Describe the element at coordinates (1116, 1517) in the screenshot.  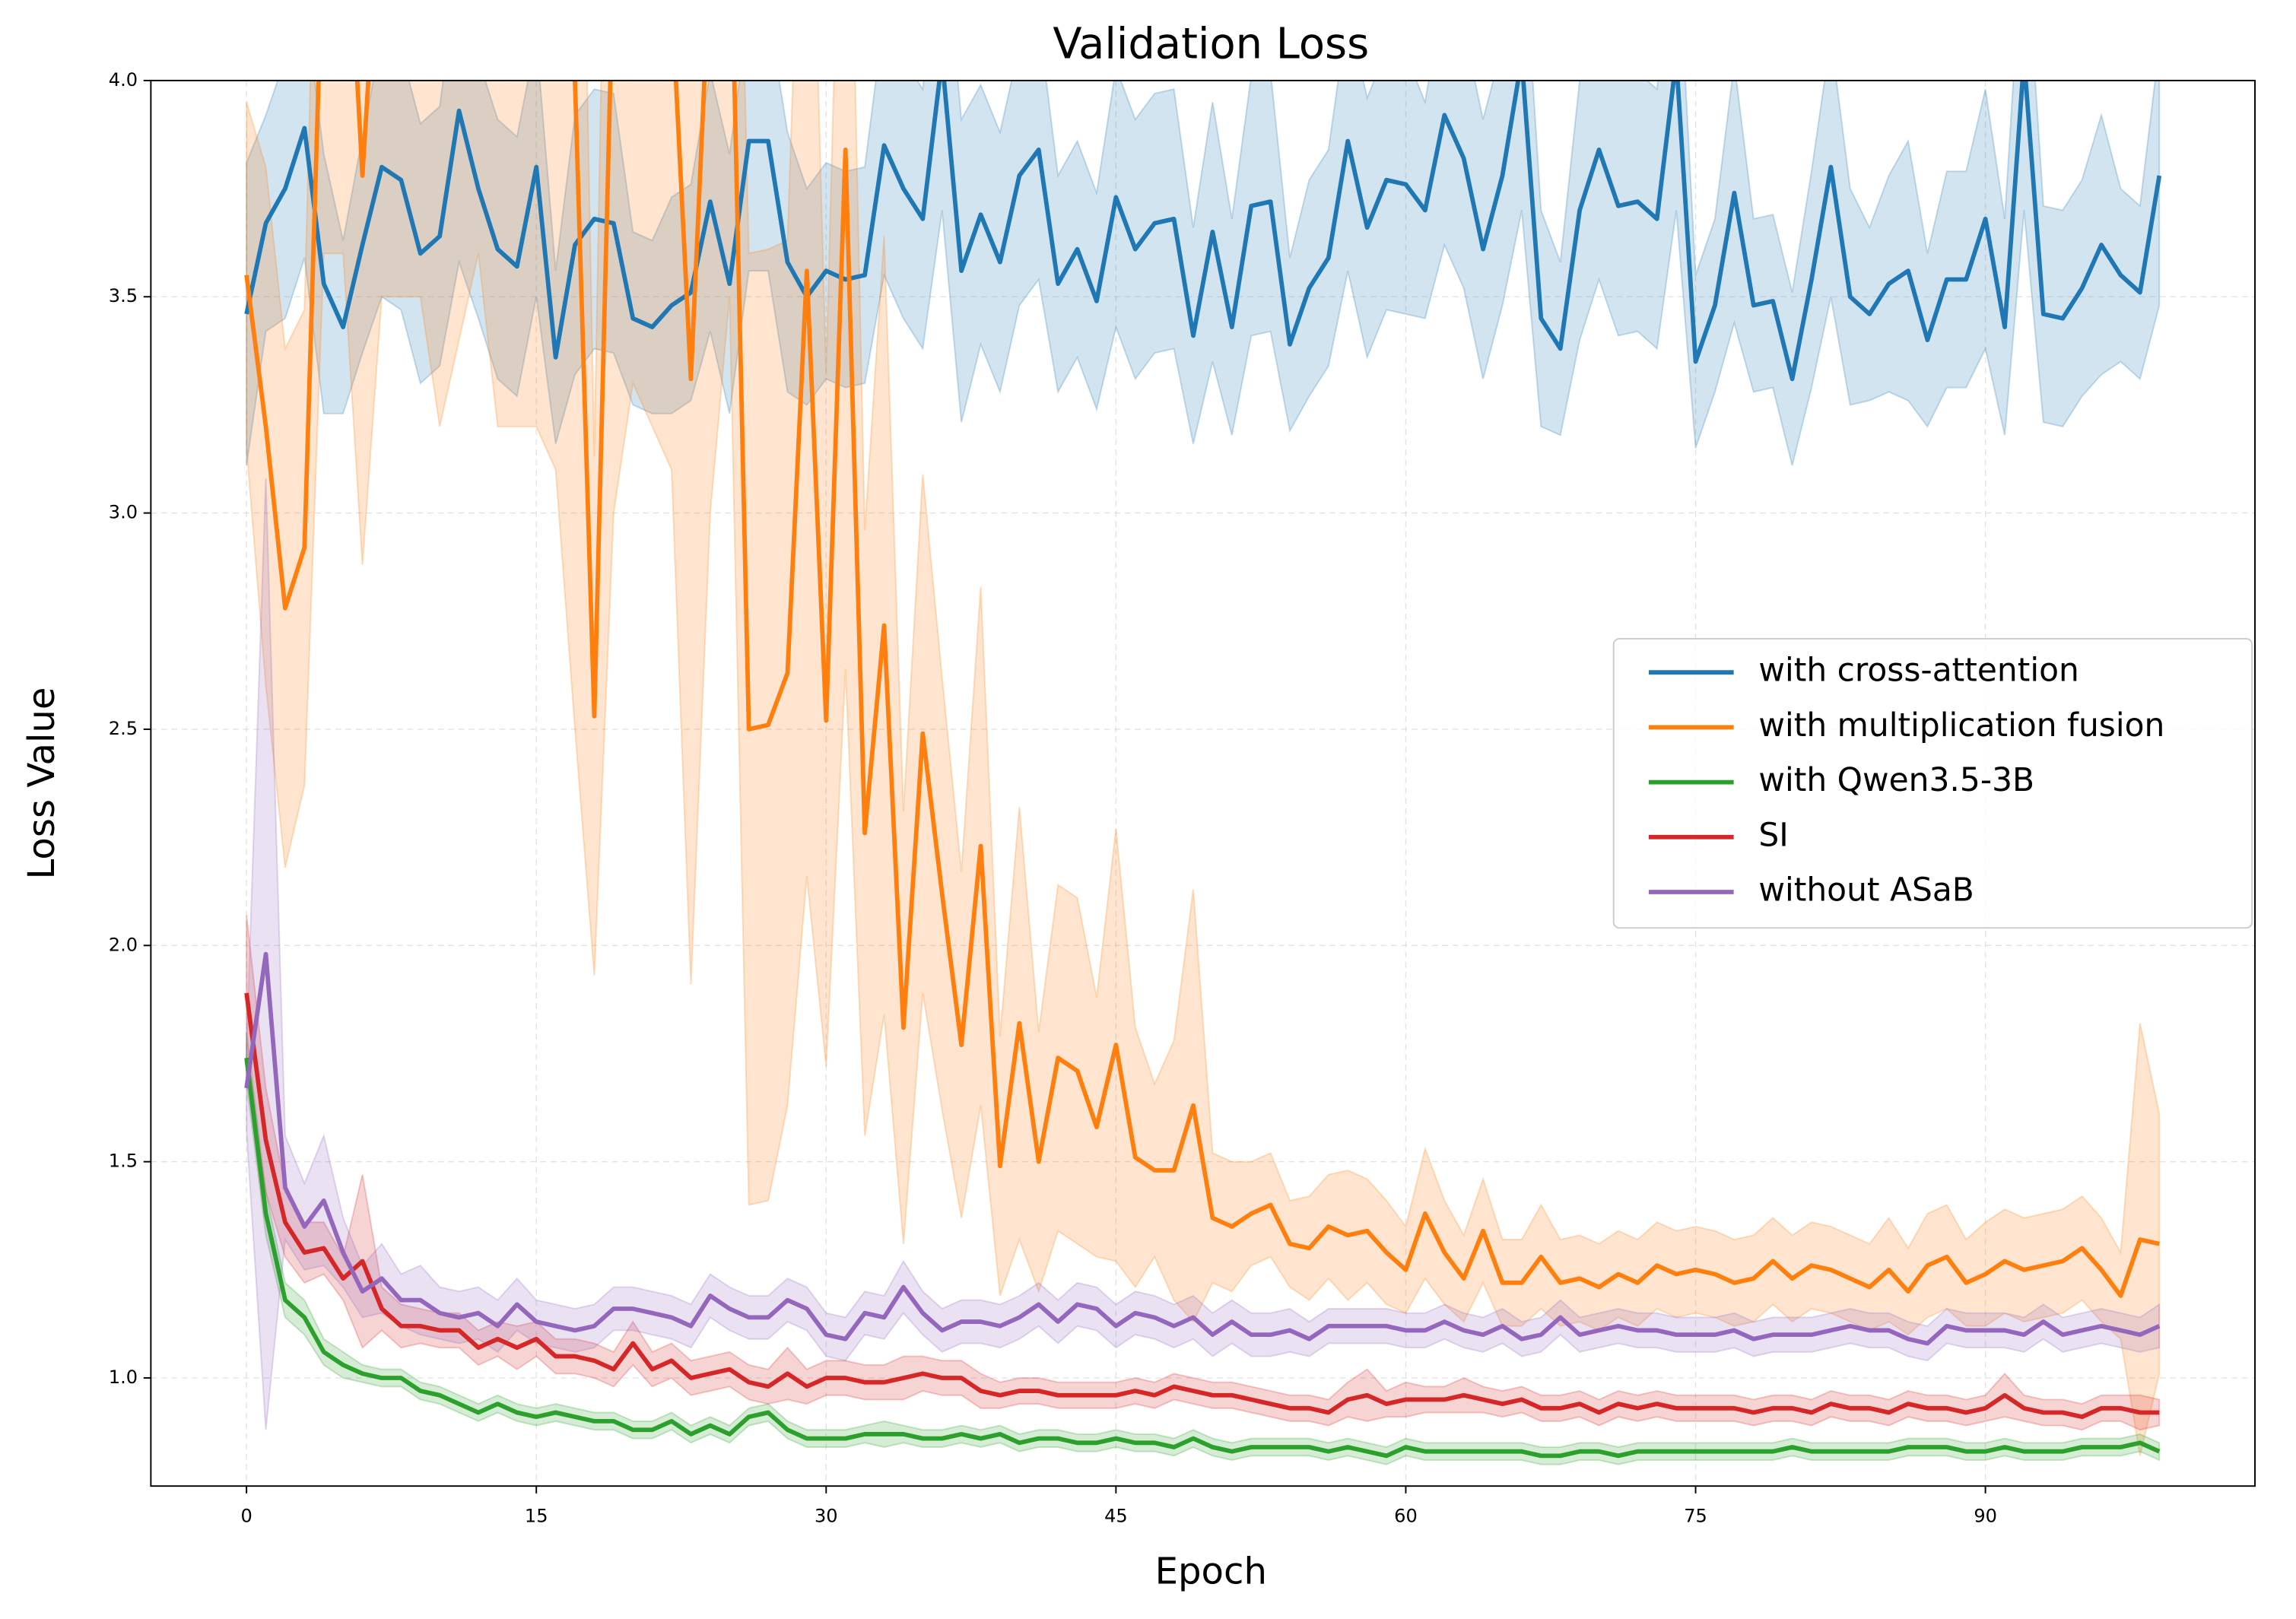
I see `x-tick-label: 45` at that location.